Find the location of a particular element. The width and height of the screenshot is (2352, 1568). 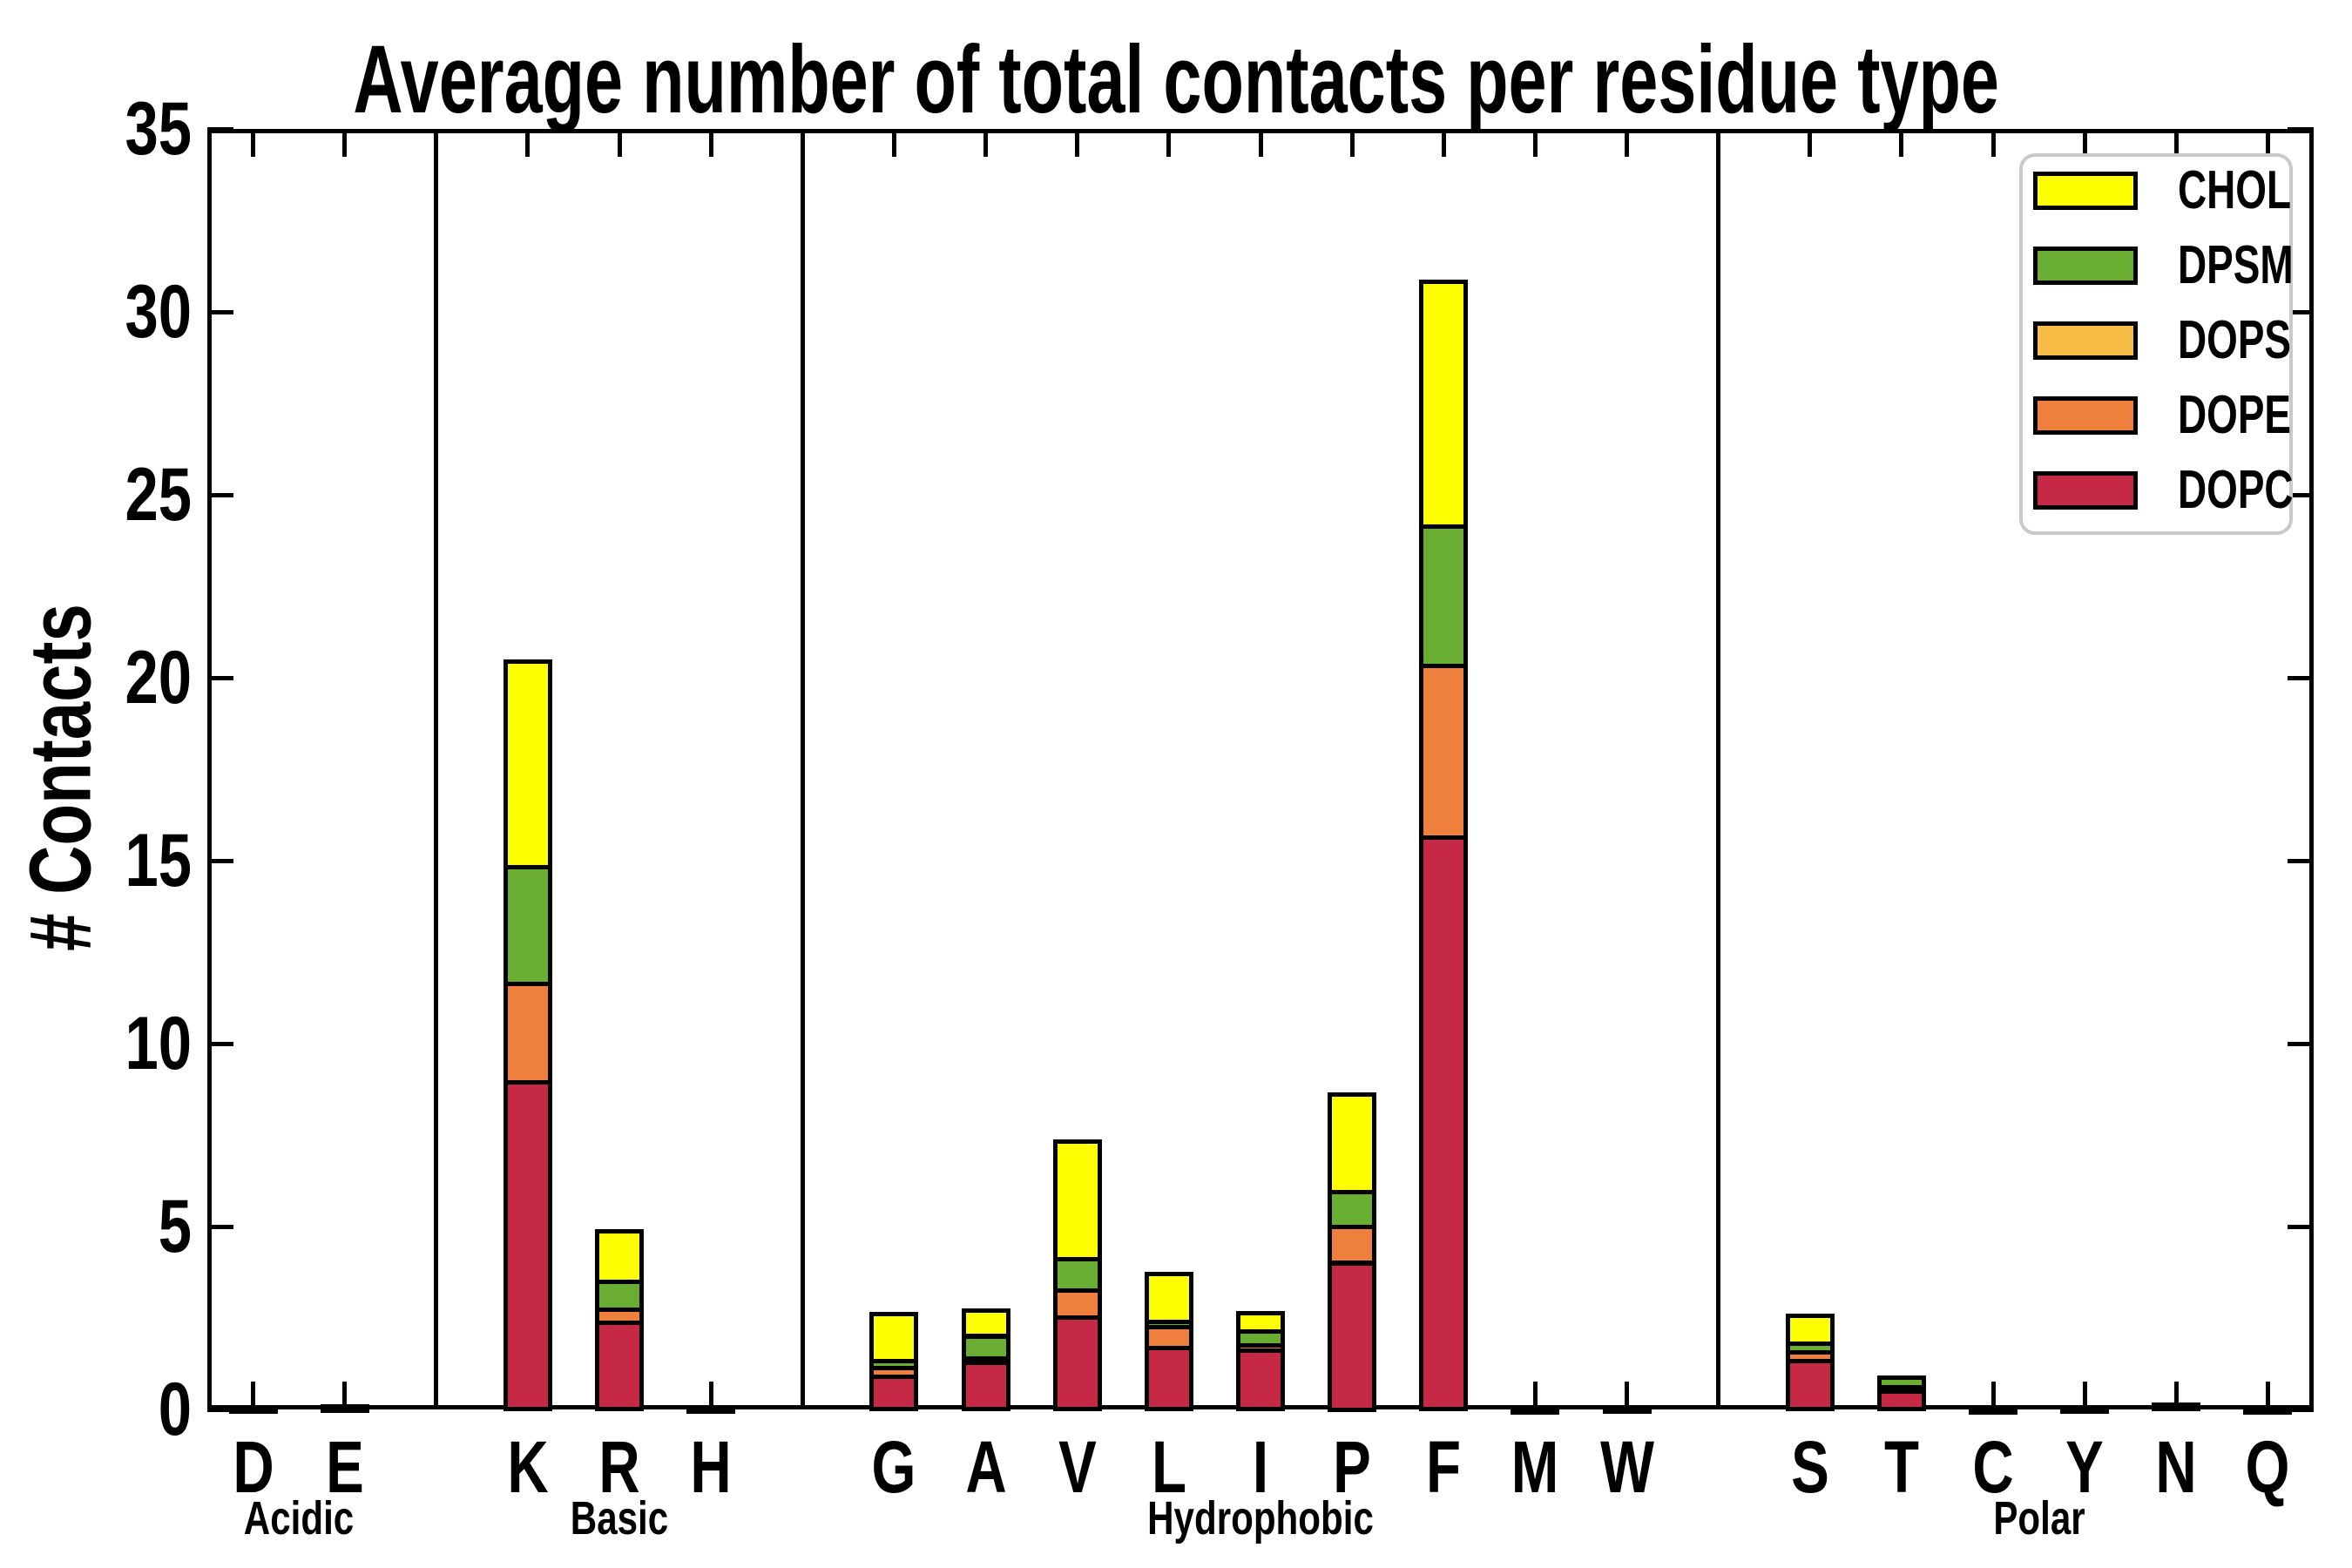

bar-segment-L-DOPC is located at coordinates (1168, 1378).